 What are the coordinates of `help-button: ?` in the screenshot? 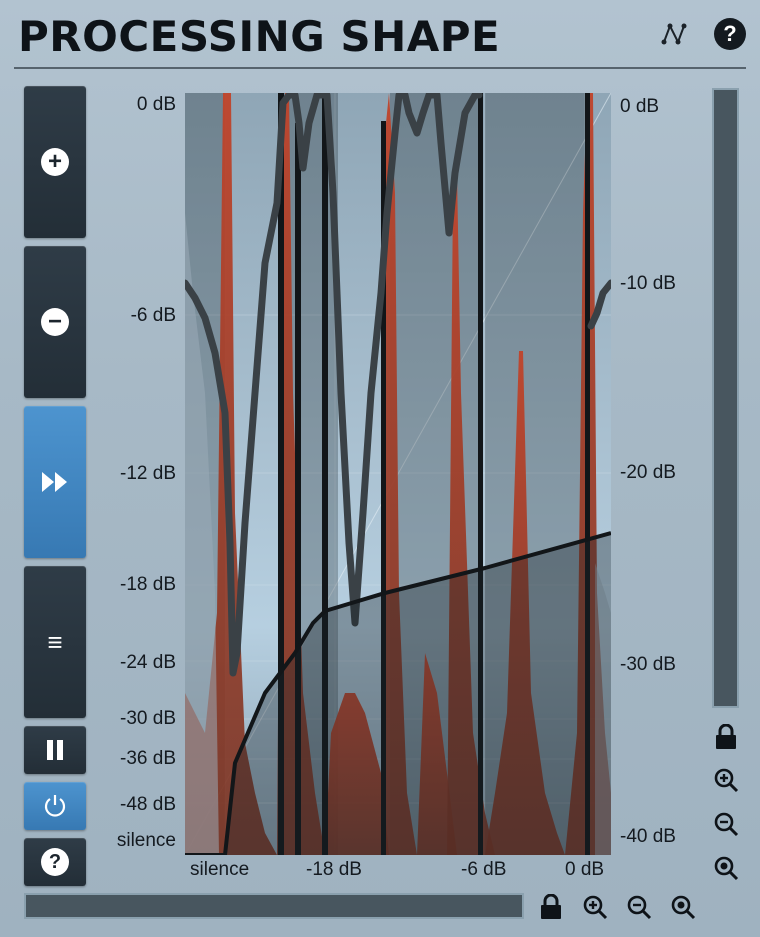 It's located at (730, 34).